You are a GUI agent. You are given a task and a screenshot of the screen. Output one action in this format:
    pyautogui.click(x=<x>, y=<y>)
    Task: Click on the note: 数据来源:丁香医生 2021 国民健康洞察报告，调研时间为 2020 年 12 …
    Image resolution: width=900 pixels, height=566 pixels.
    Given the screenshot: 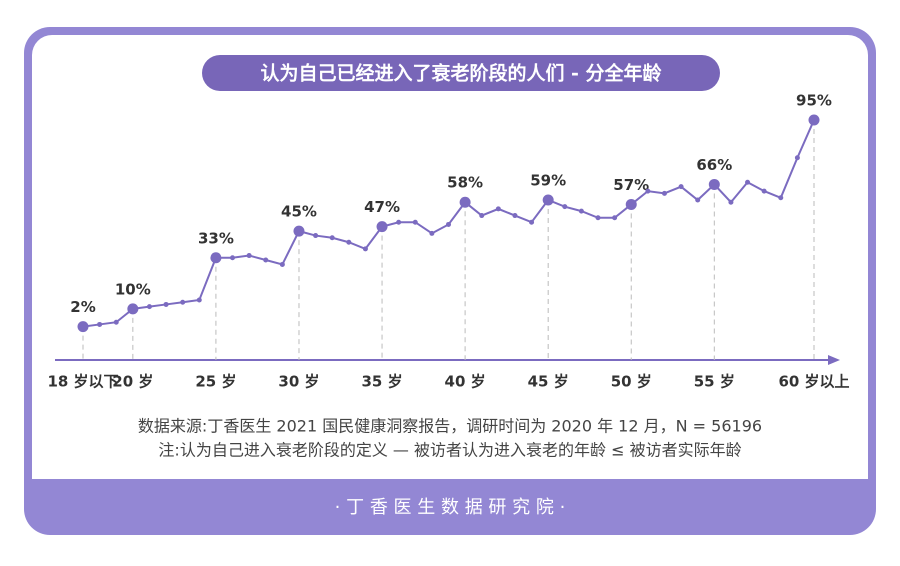 What is the action you would take?
    pyautogui.click(x=450, y=426)
    